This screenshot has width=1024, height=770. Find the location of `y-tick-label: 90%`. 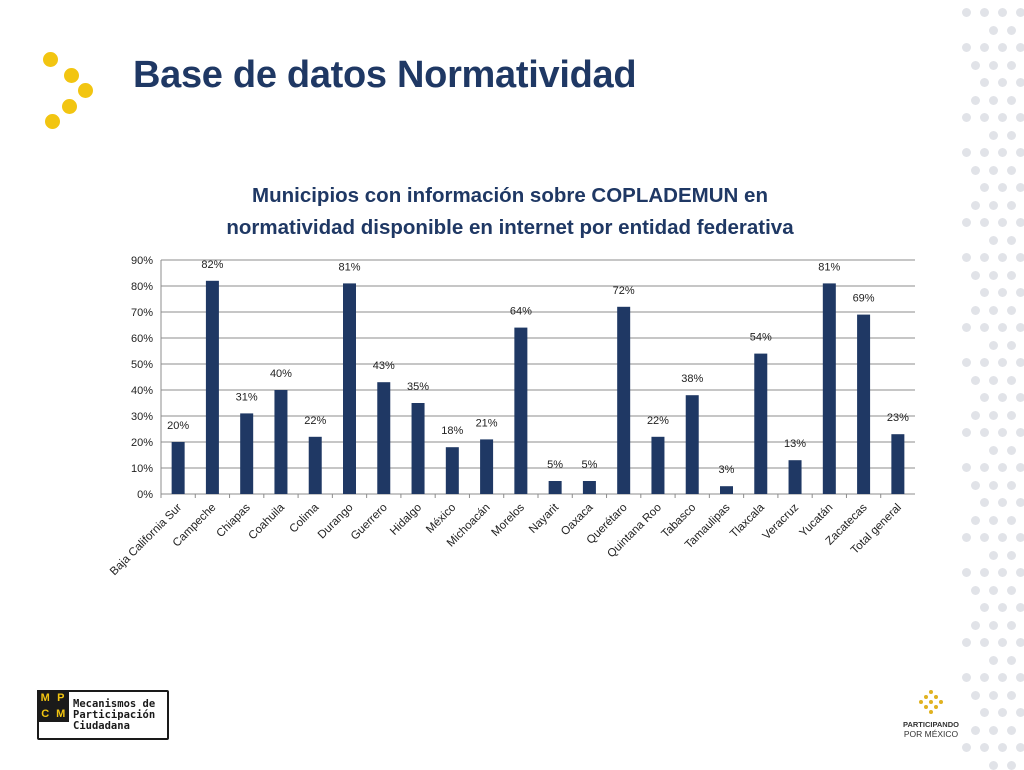

y-tick-label: 90% is located at coordinates (142, 261).